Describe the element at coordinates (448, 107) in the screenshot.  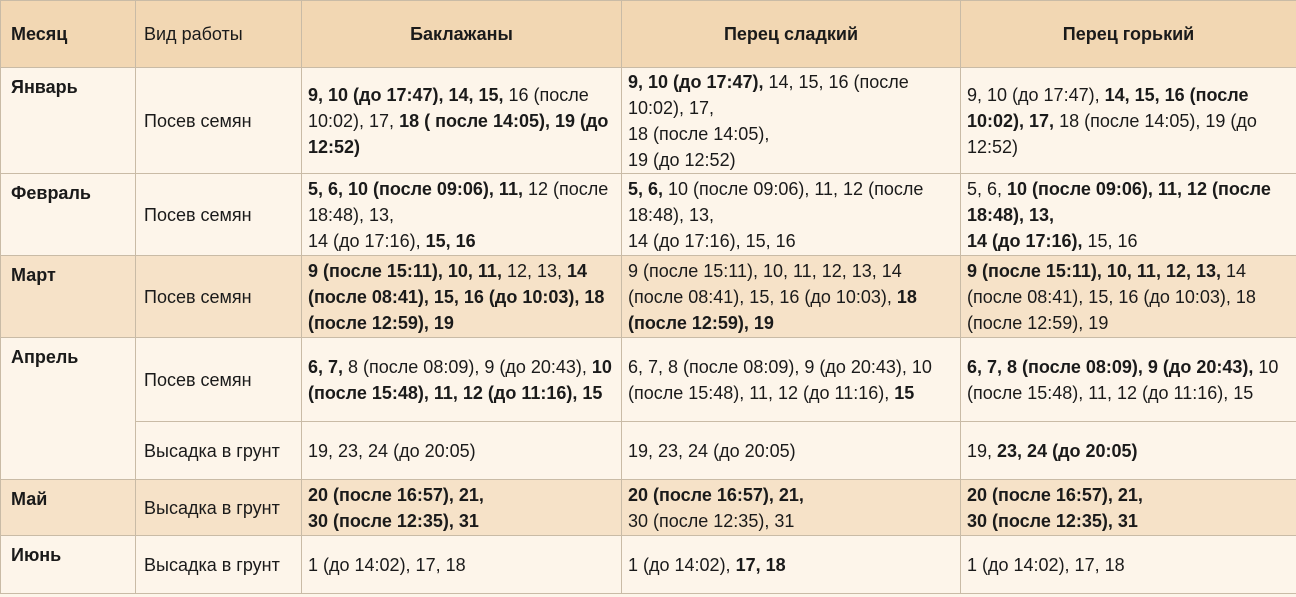
I see `date-segment: 16 (после 10:02), 17,` at that location.